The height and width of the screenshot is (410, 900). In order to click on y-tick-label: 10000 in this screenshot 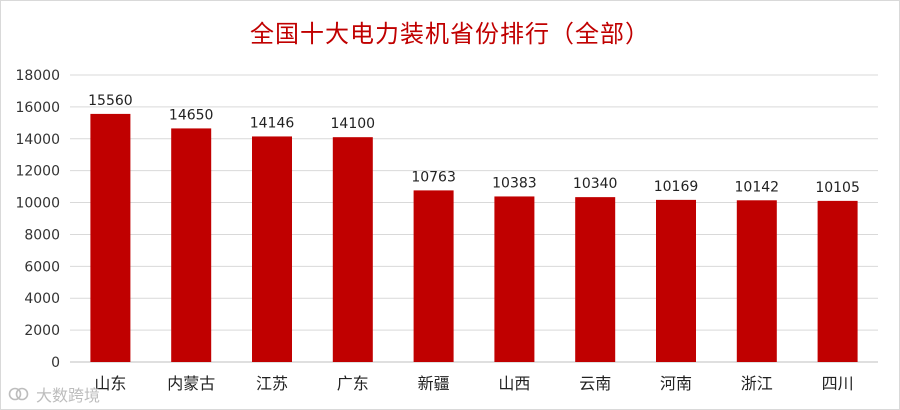, I will do `click(37, 204)`.